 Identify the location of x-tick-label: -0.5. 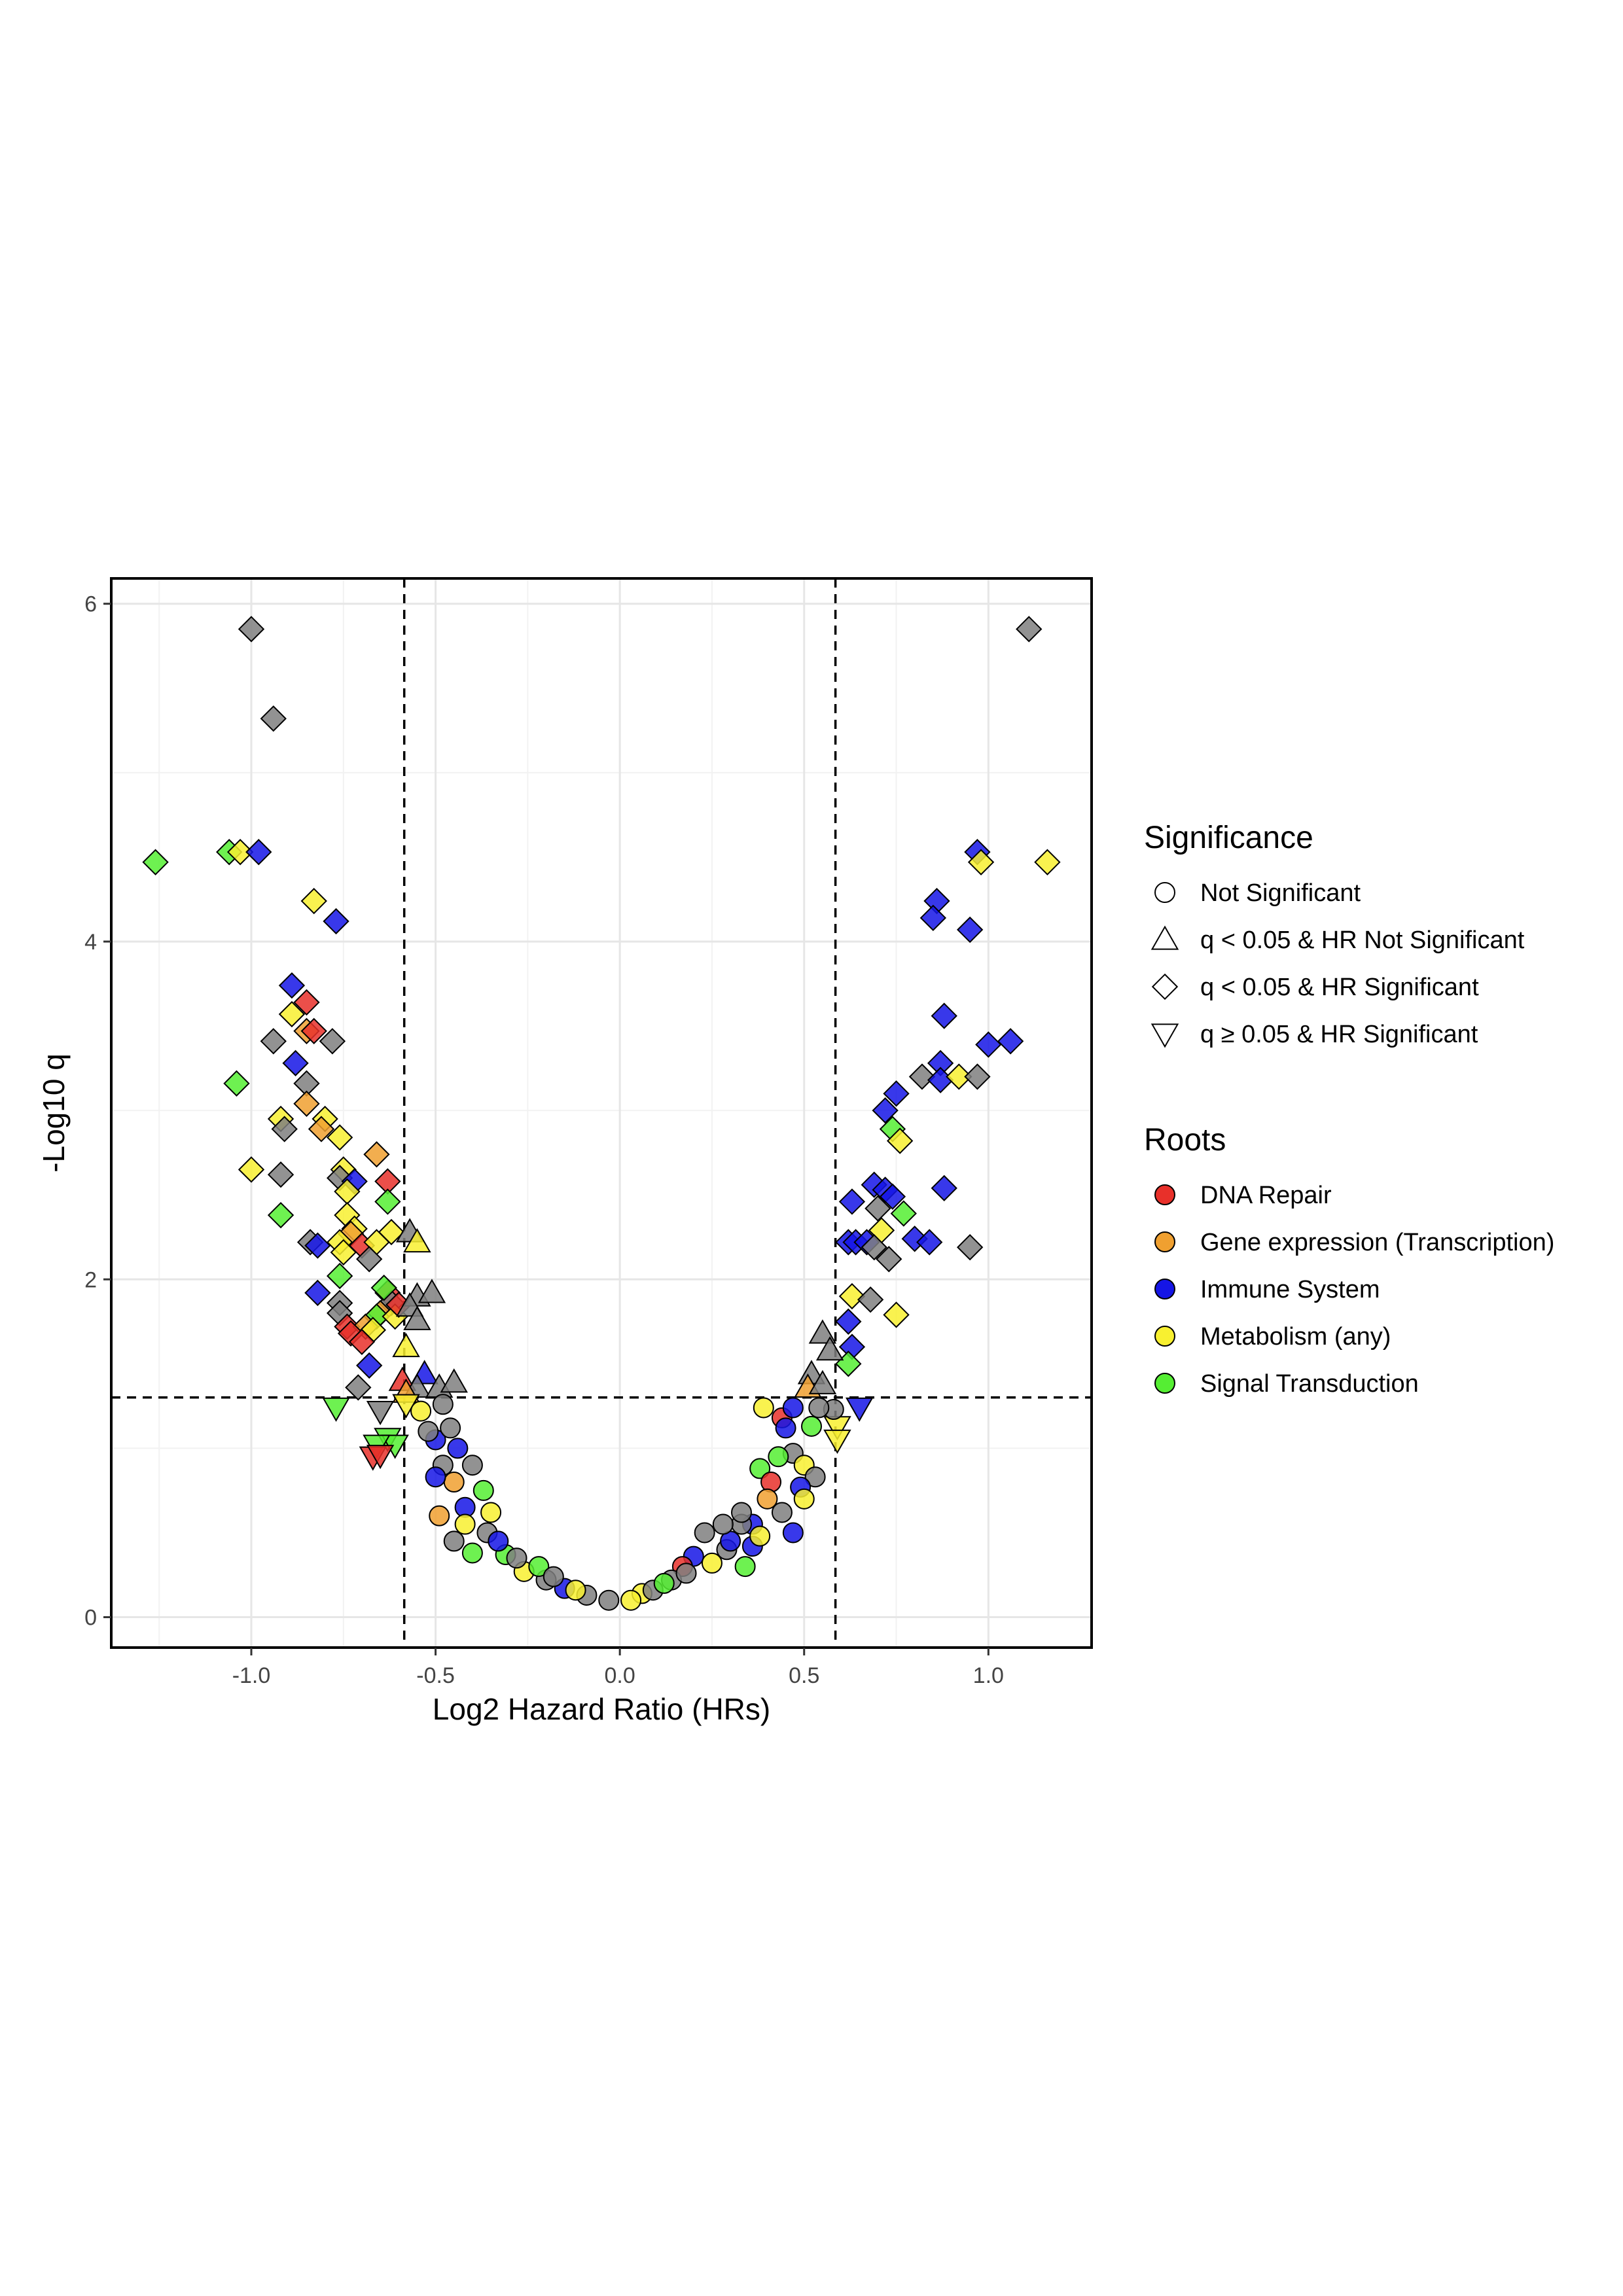
(435, 1676).